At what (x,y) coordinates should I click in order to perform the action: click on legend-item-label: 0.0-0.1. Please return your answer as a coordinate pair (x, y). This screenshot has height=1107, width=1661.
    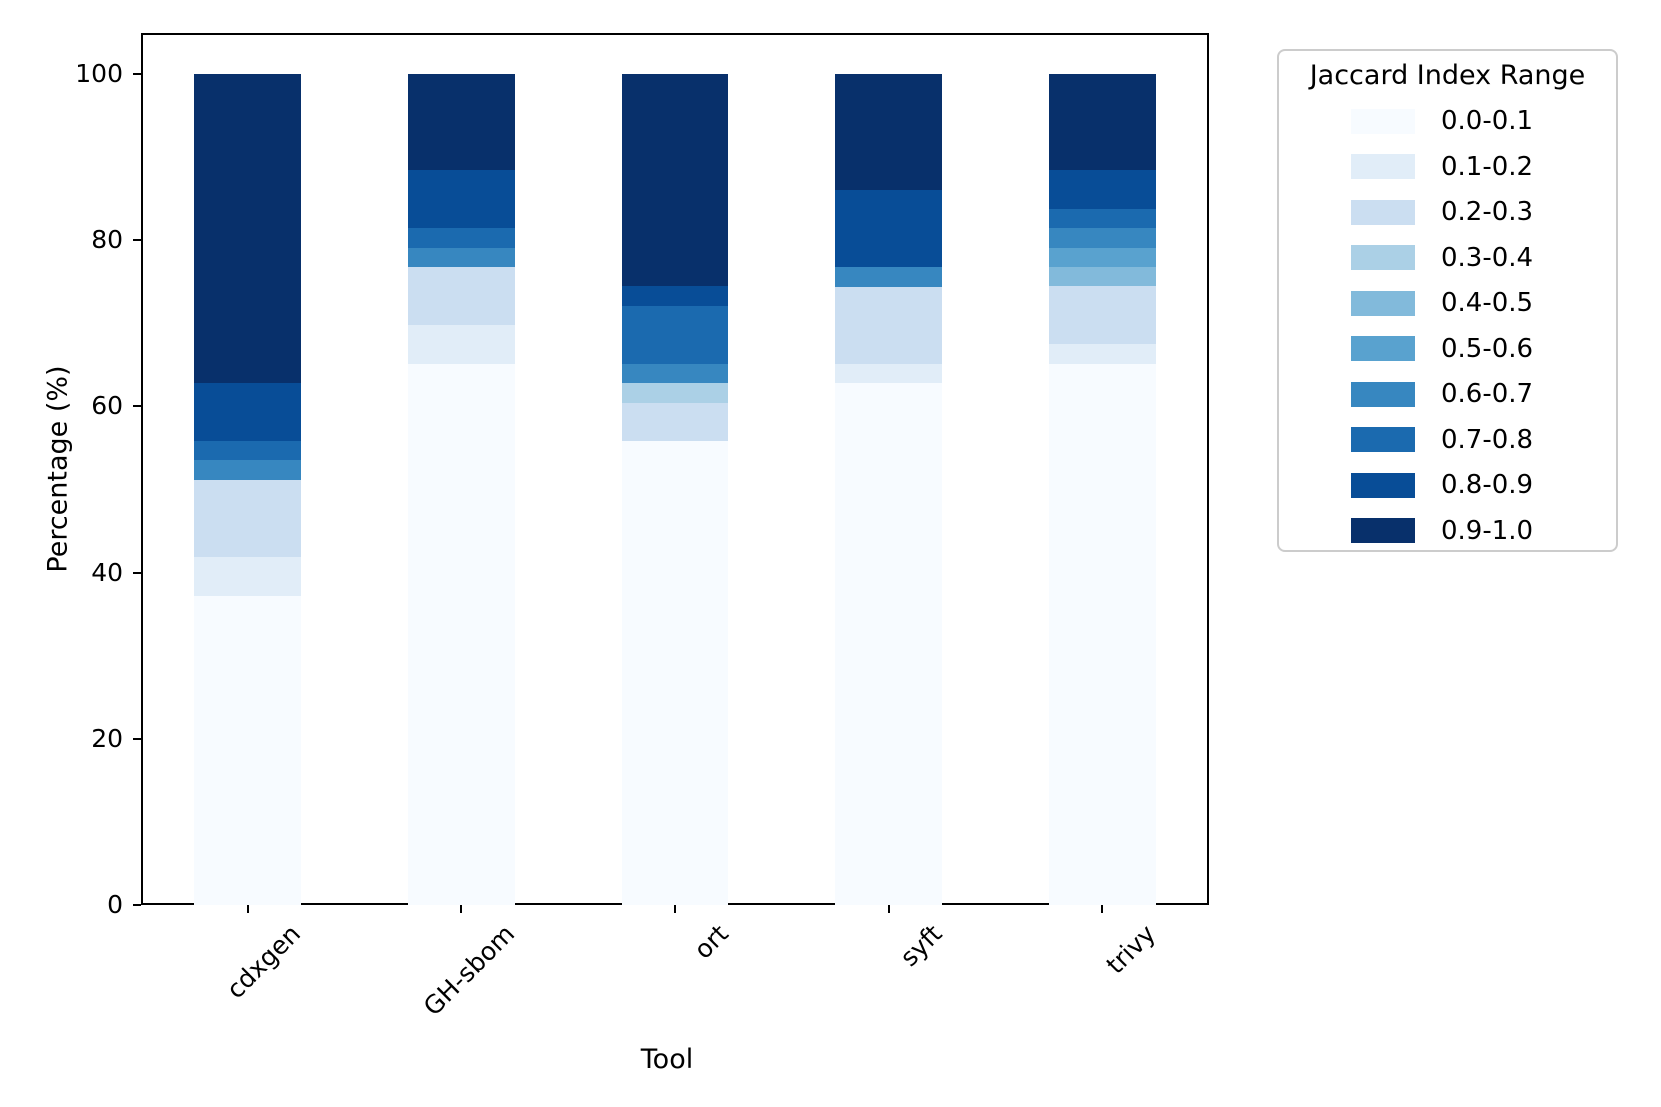
    Looking at the image, I should click on (1487, 121).